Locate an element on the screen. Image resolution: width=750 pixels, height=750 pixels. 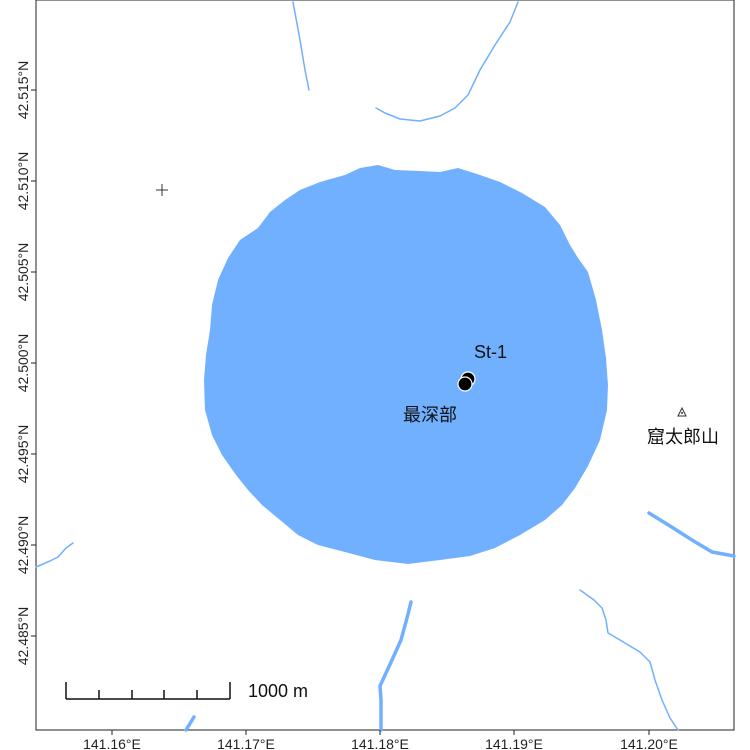
y-tick-label: 42.515°N is located at coordinates (23, 90).